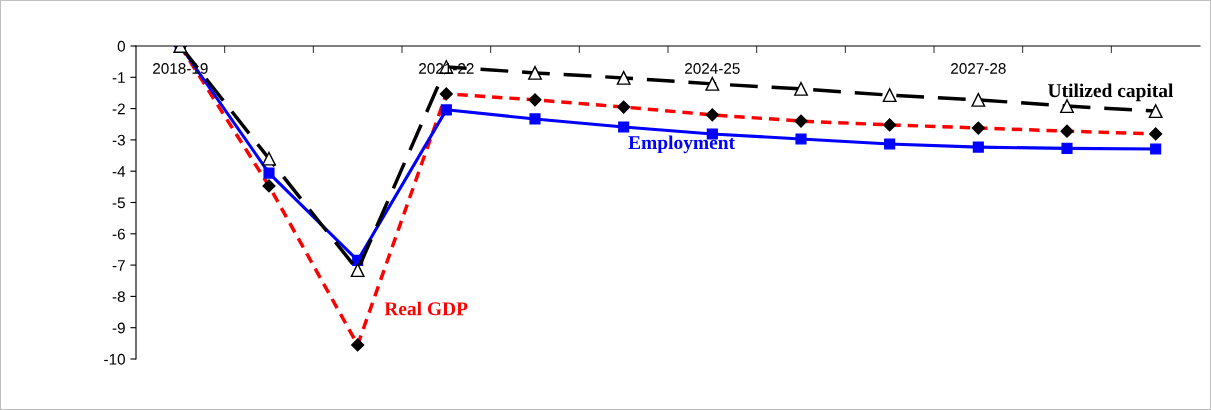  Describe the element at coordinates (118, 297) in the screenshot. I see `y-tick-label: -8` at that location.